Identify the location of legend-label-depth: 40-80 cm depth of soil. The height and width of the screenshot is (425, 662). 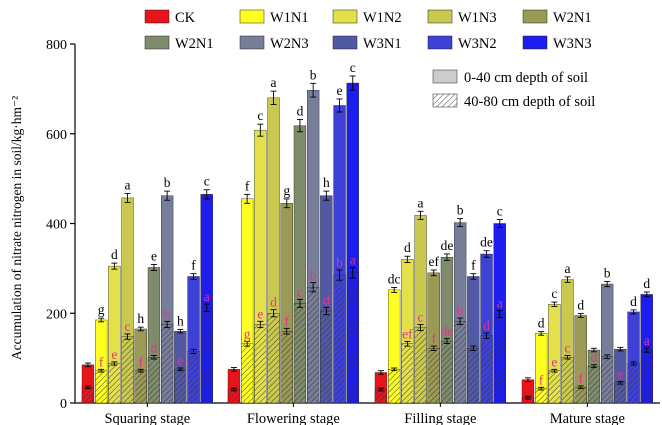
(529, 102).